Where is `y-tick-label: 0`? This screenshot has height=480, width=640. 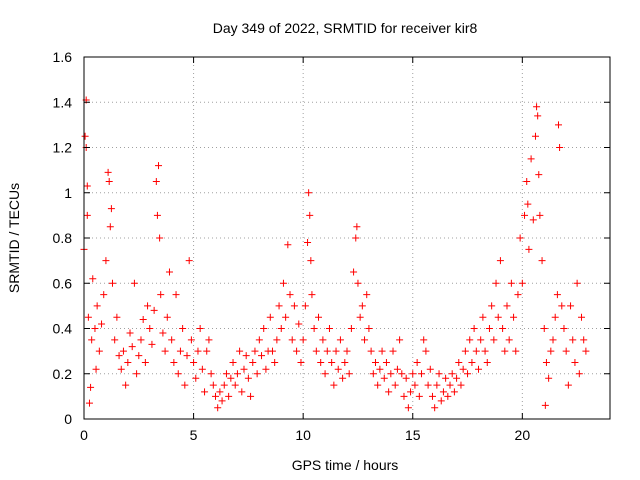
y-tick-label: 0 is located at coordinates (68, 419).